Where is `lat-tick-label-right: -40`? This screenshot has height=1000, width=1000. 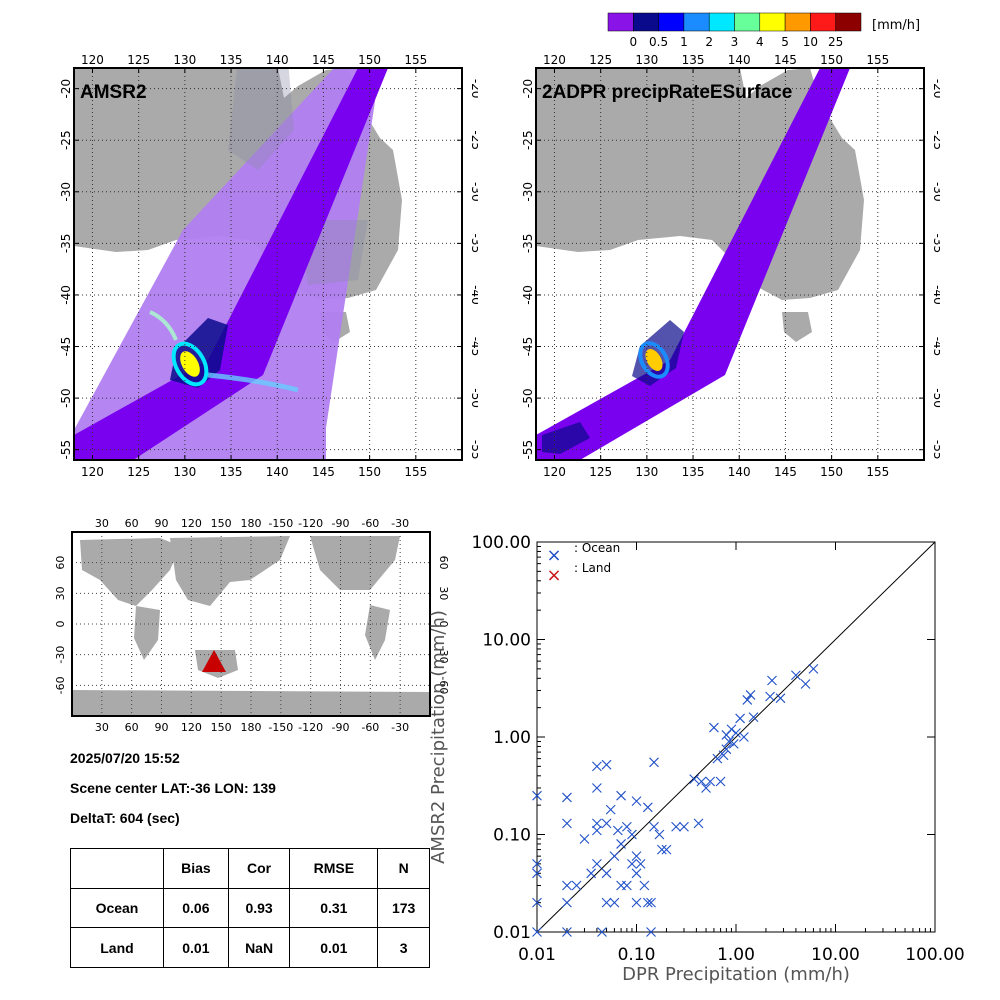 lat-tick-label-right: -40 is located at coordinates (935, 295).